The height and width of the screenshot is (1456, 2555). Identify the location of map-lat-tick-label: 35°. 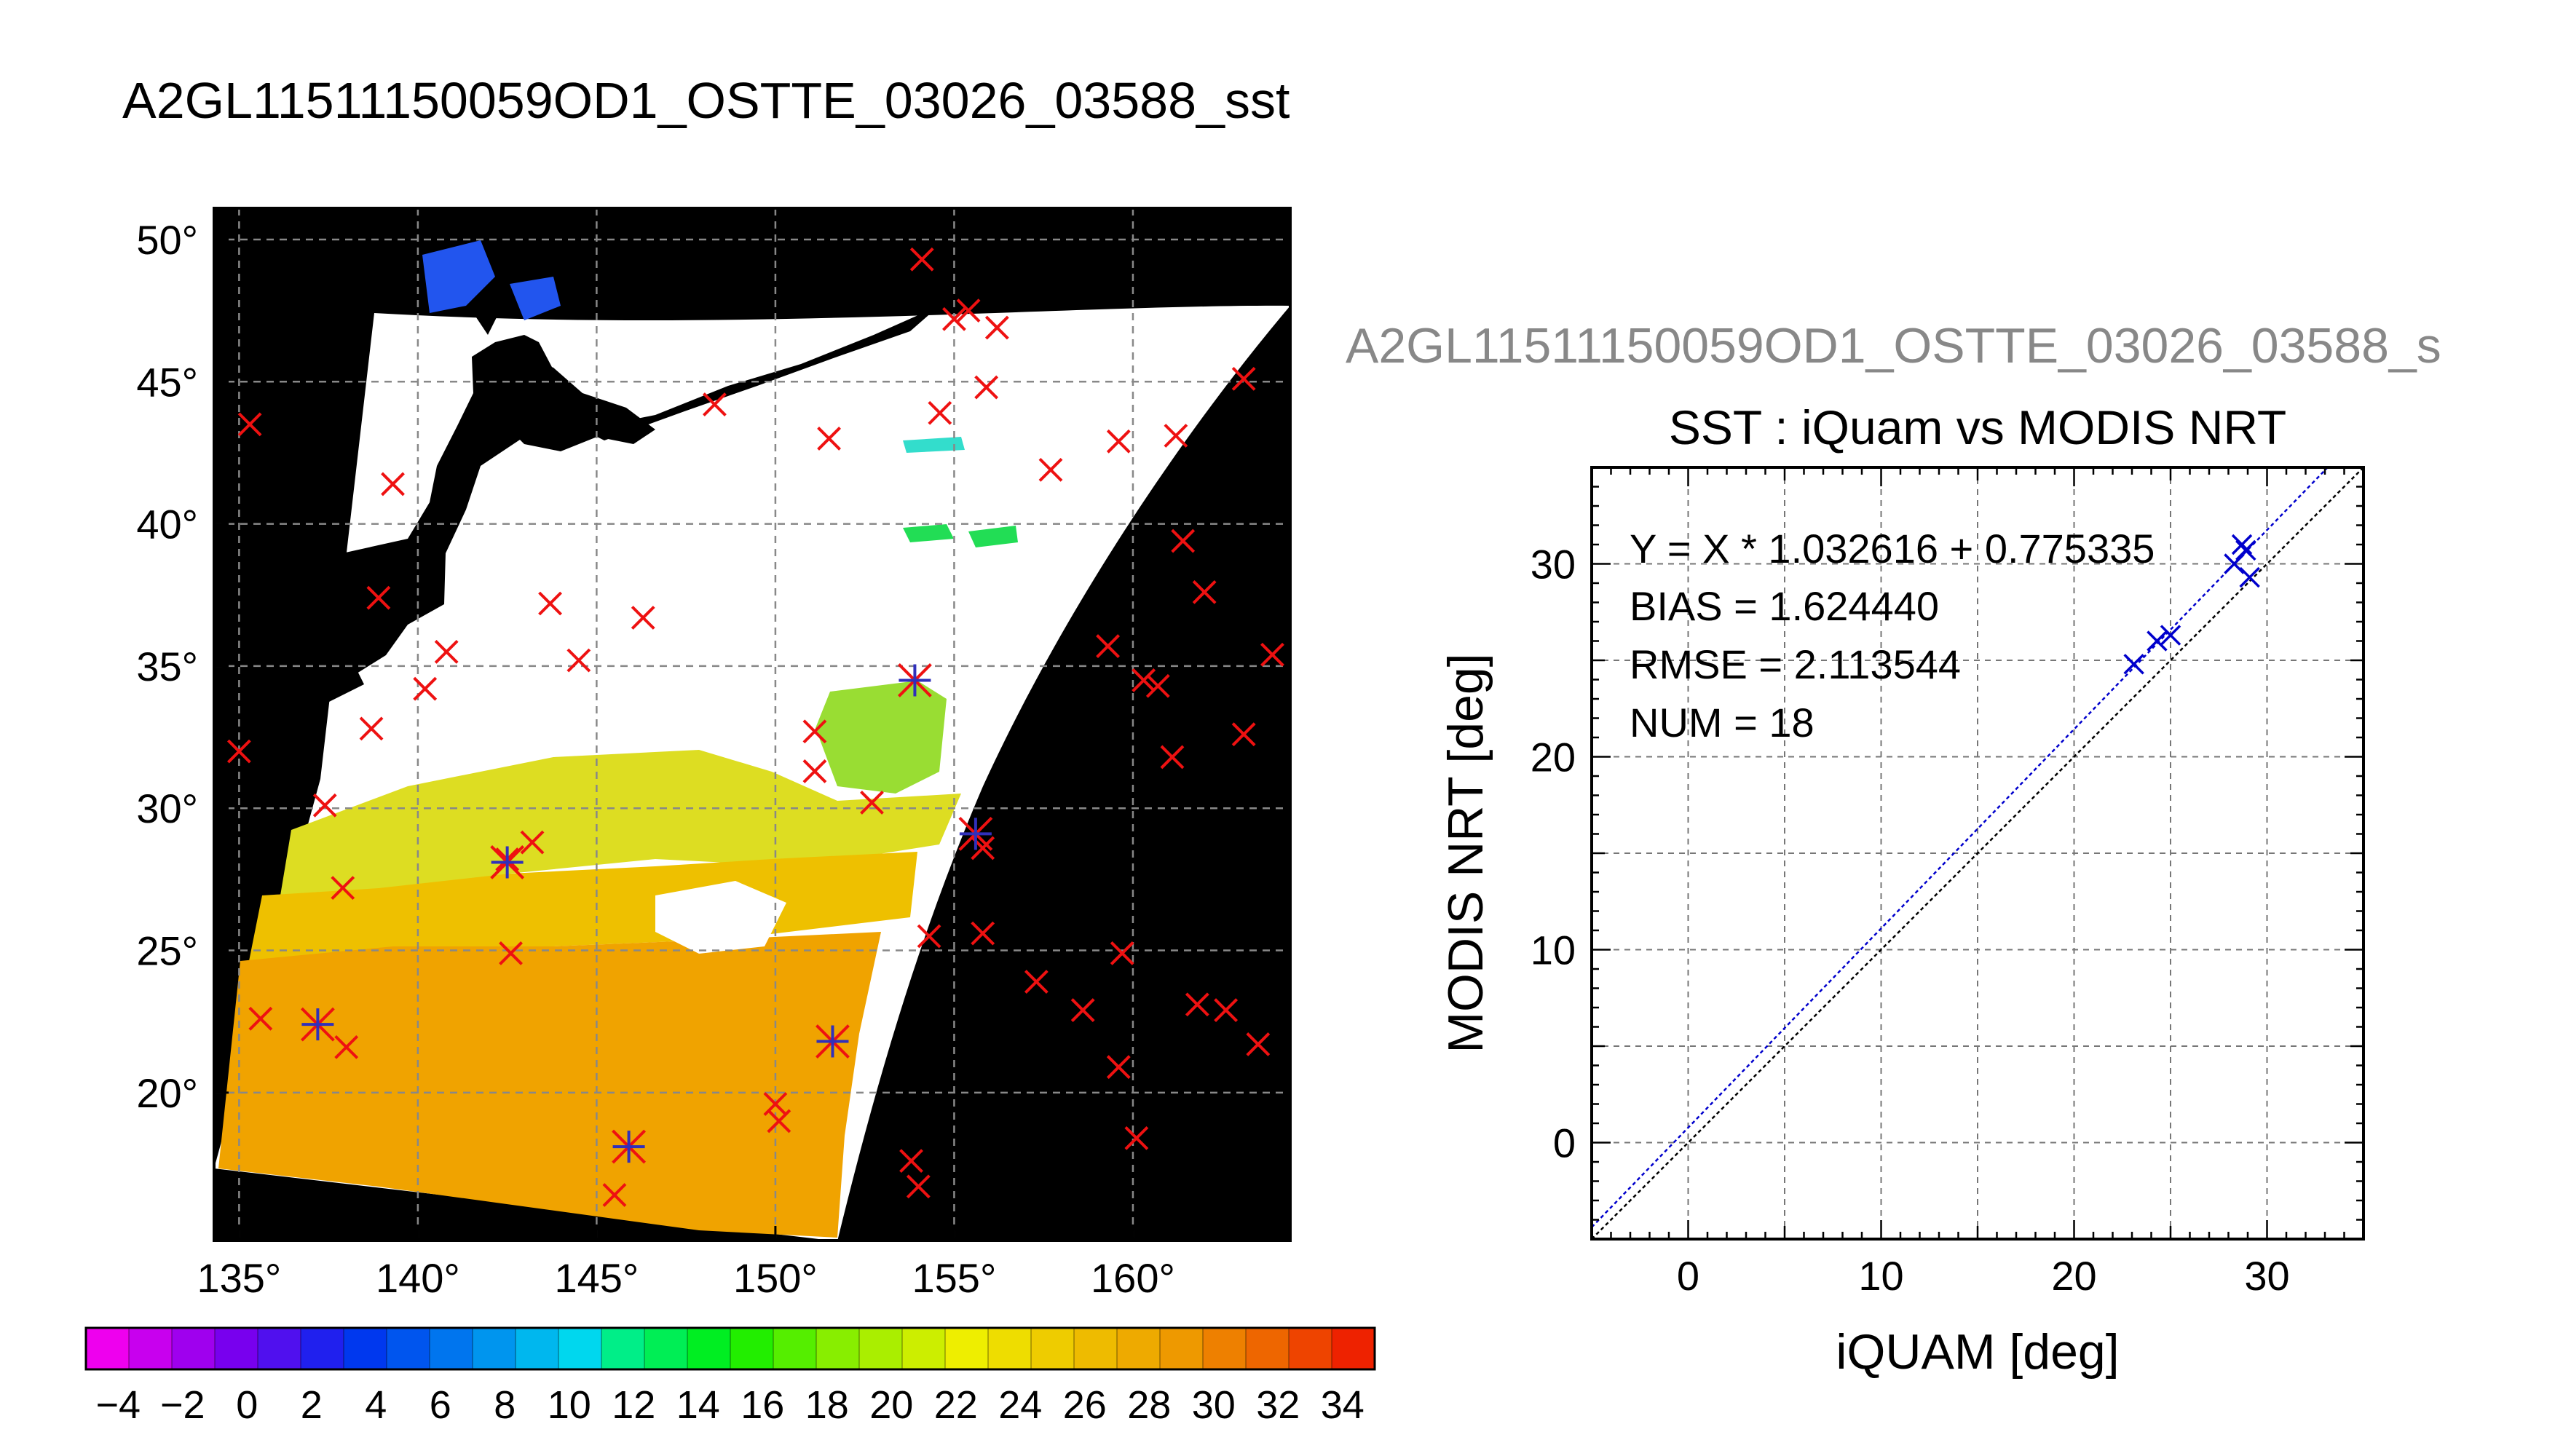
(167, 666).